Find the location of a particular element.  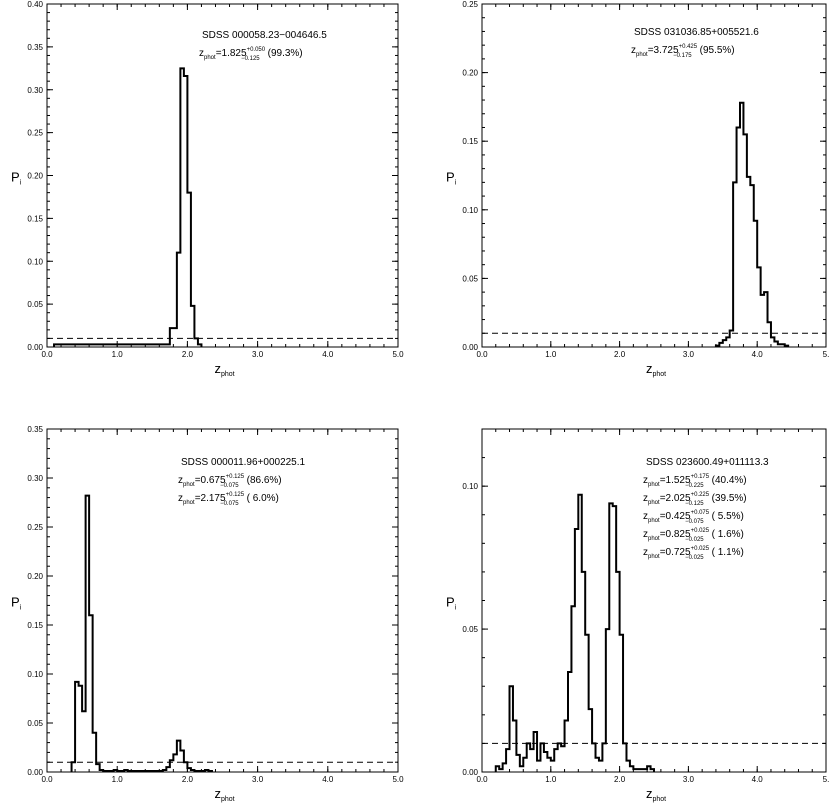

redshift-solution: zphot=2.025+0.225 −0.125 (39.5%) is located at coordinates (695, 499).